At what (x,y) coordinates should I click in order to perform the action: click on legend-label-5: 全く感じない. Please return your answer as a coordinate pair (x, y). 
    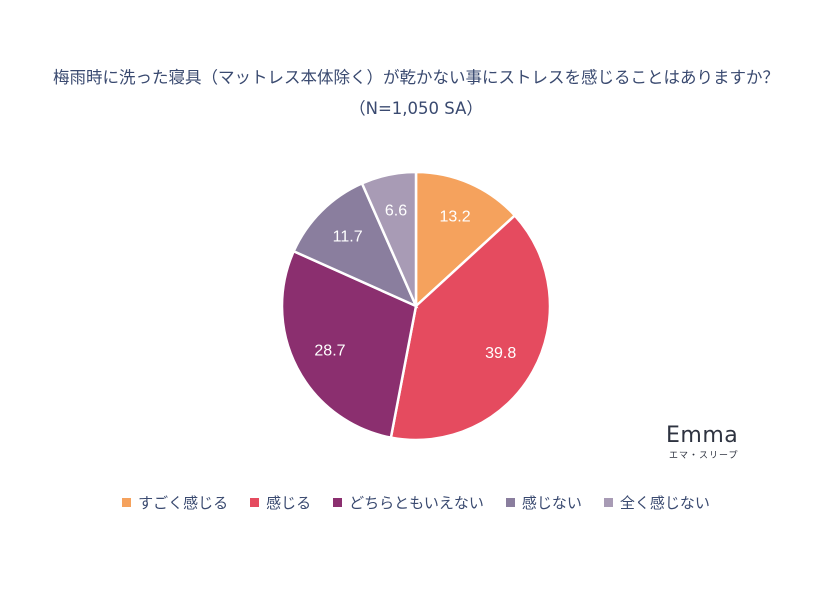
    Looking at the image, I should click on (664, 503).